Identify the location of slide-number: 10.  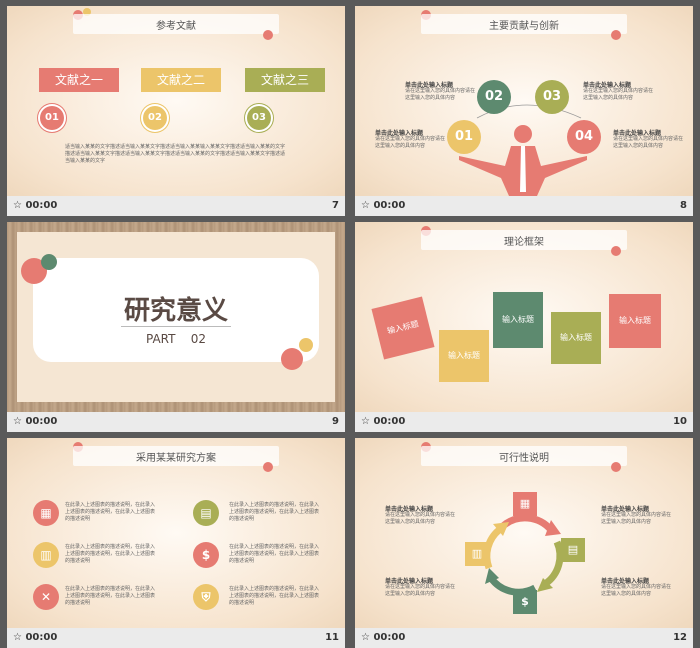
(680, 421).